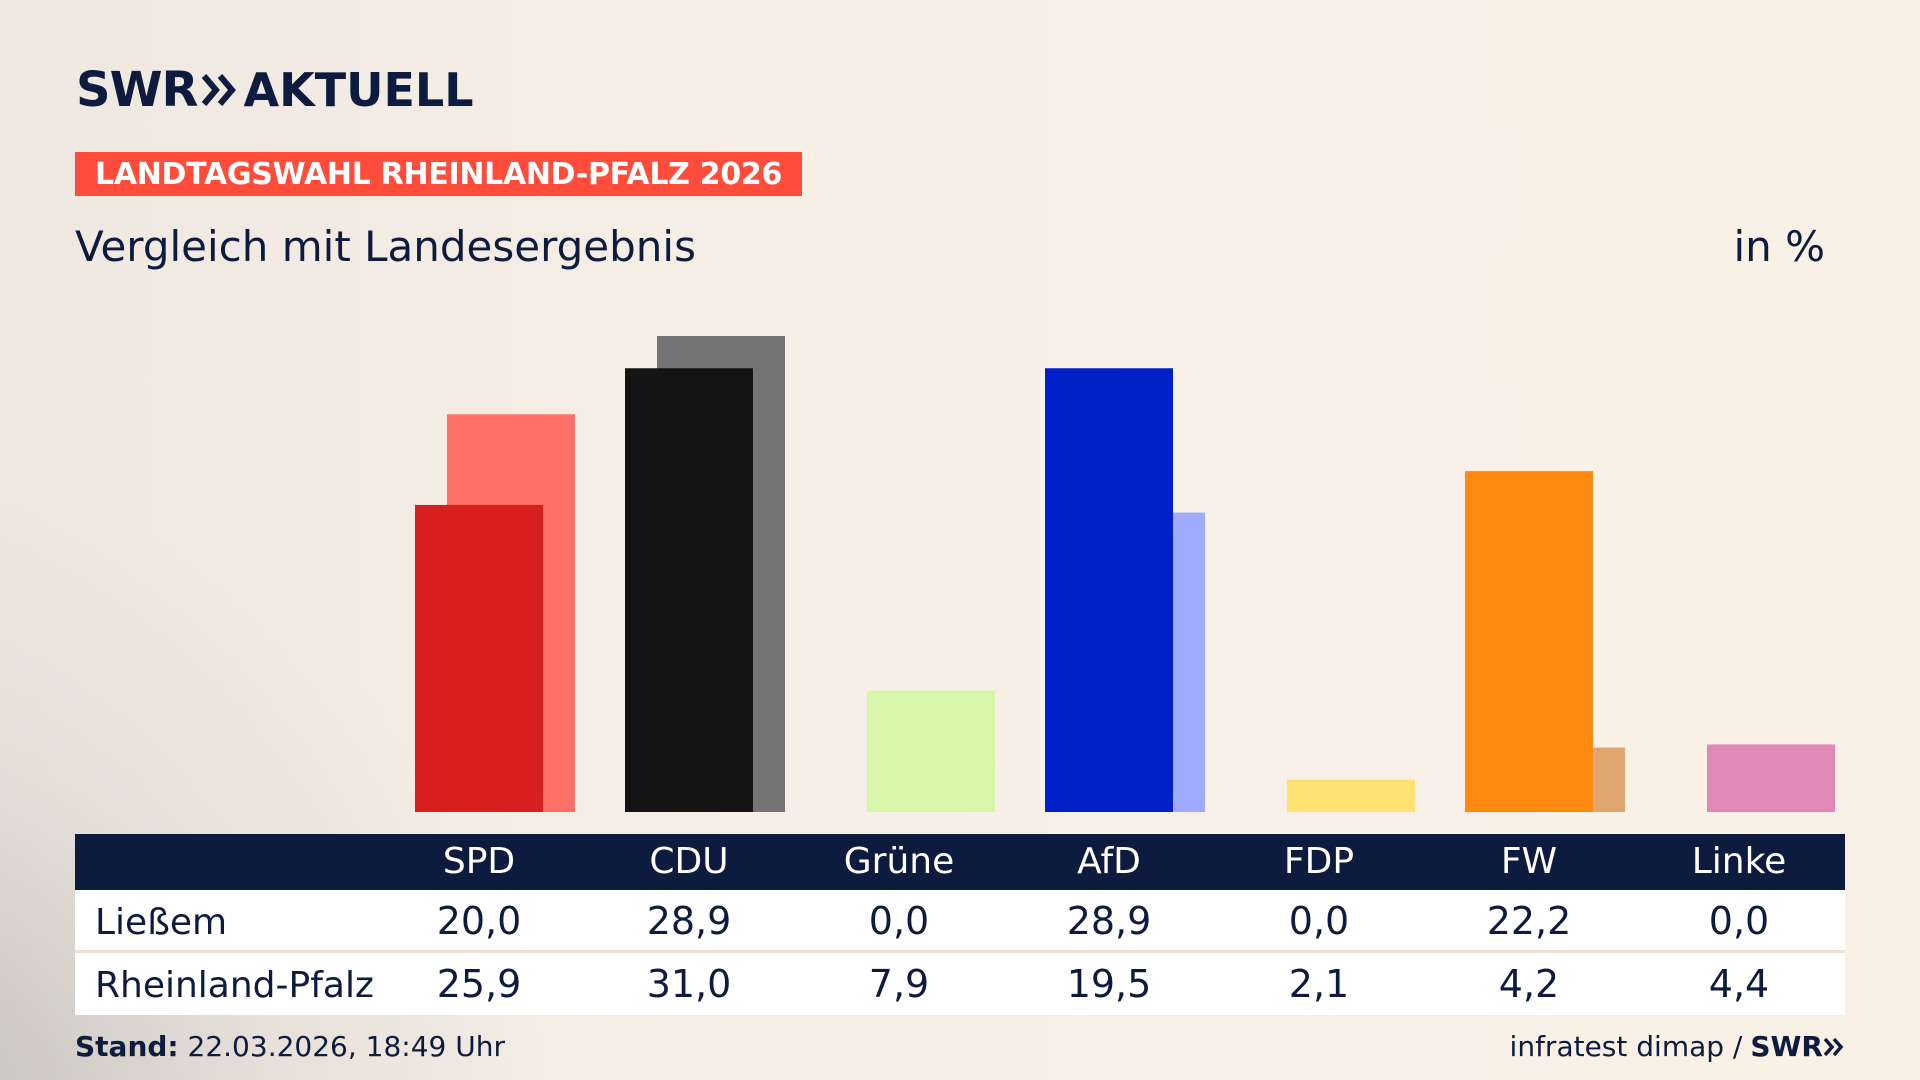 The width and height of the screenshot is (1920, 1080). Describe the element at coordinates (1626, 1046) in the screenshot. I see `source-text: infratest dimap /` at that location.